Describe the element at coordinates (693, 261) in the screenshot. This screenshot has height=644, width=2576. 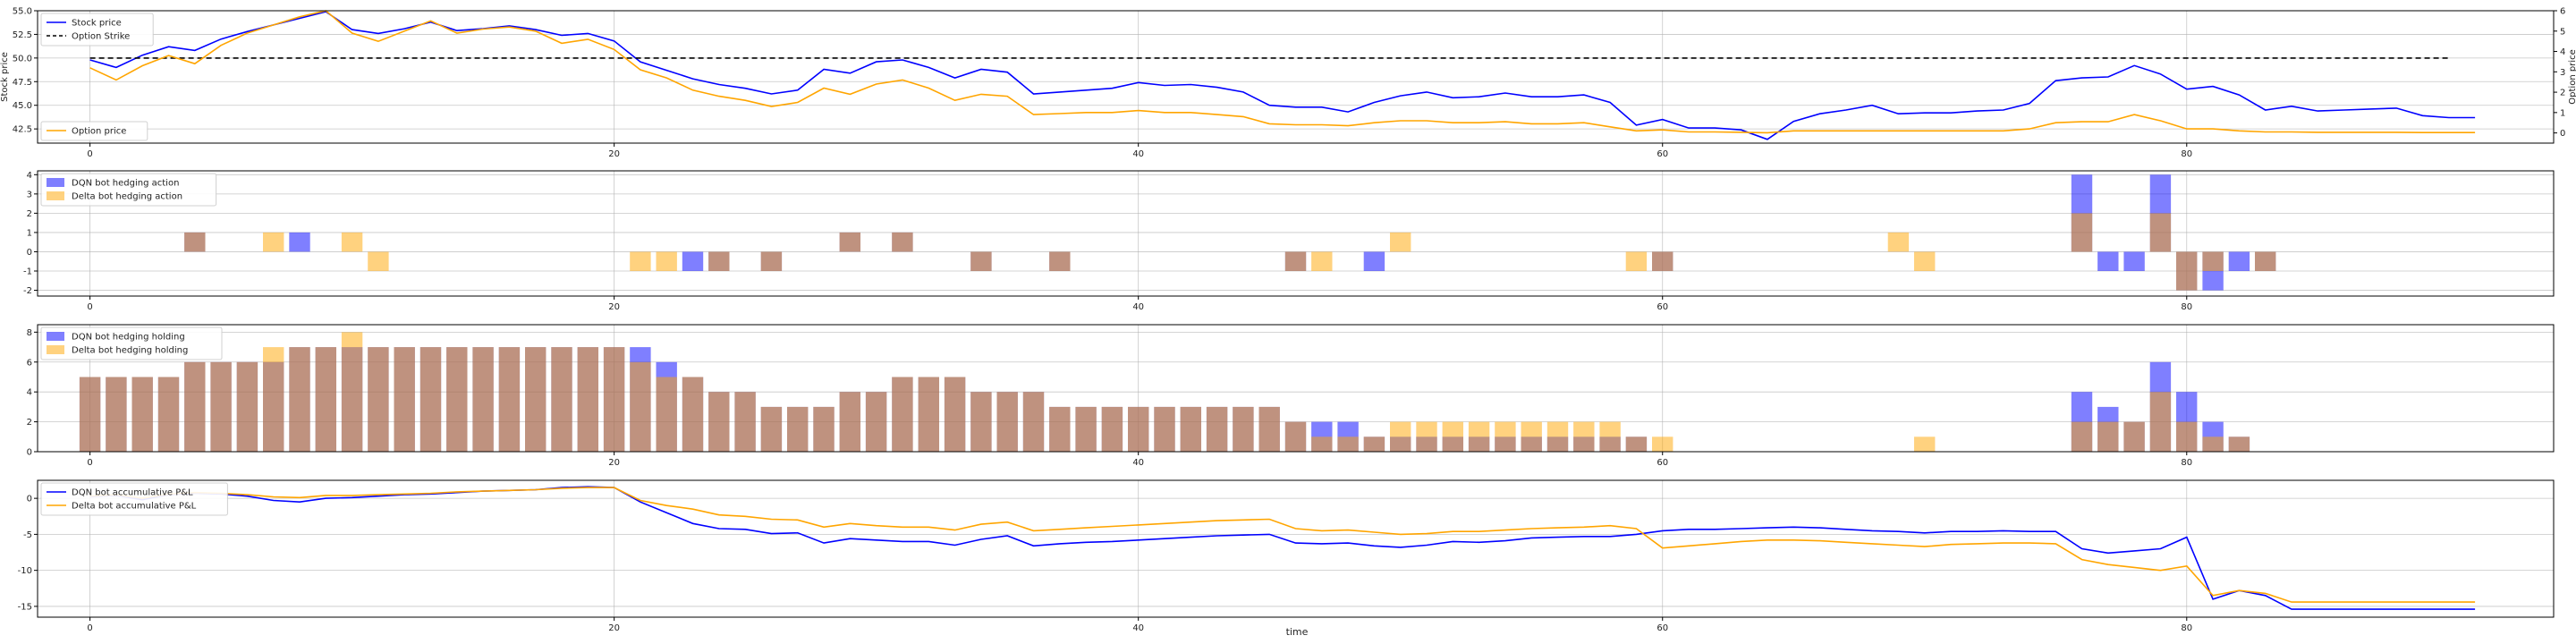
I see `bar-dqn-bot-hedging-action` at that location.